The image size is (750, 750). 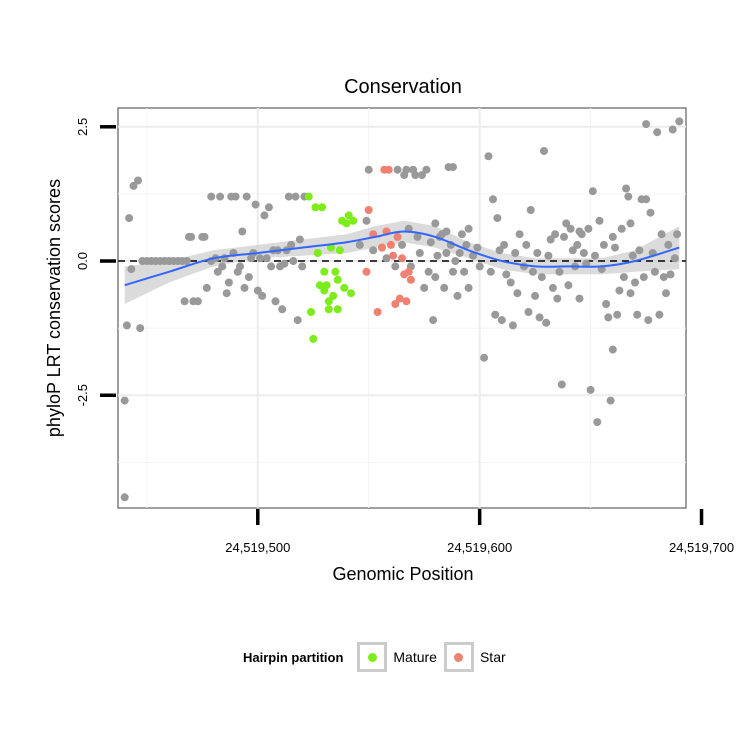 I want to click on smooth-line, so click(x=402, y=258).